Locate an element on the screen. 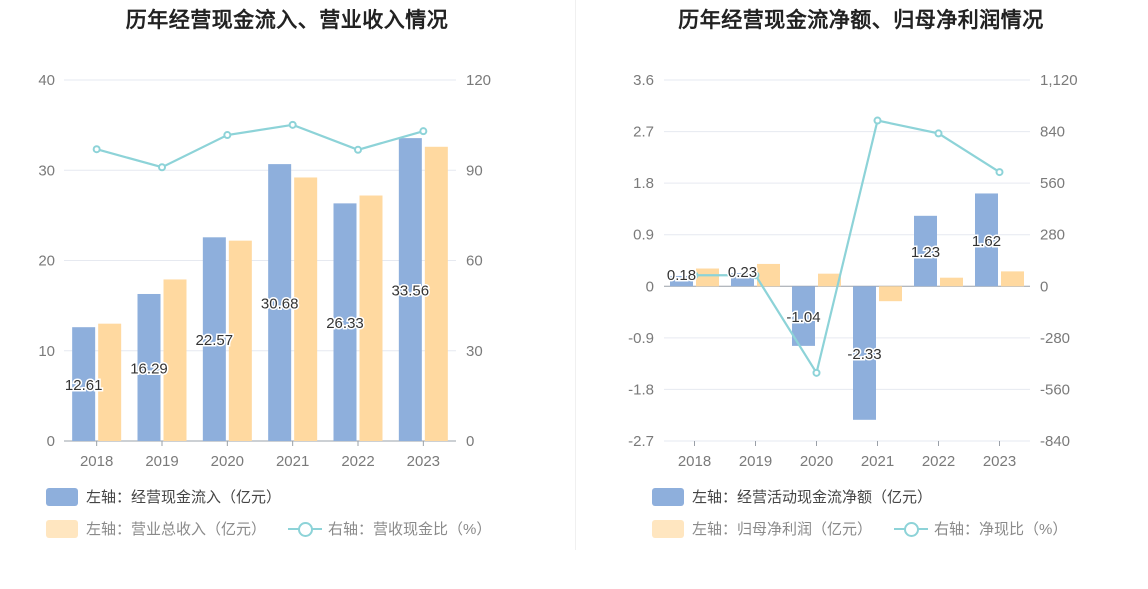 This screenshot has width=1148, height=589. legend-item: 左轴：经营现金流入（亿元） is located at coordinates (163, 496).